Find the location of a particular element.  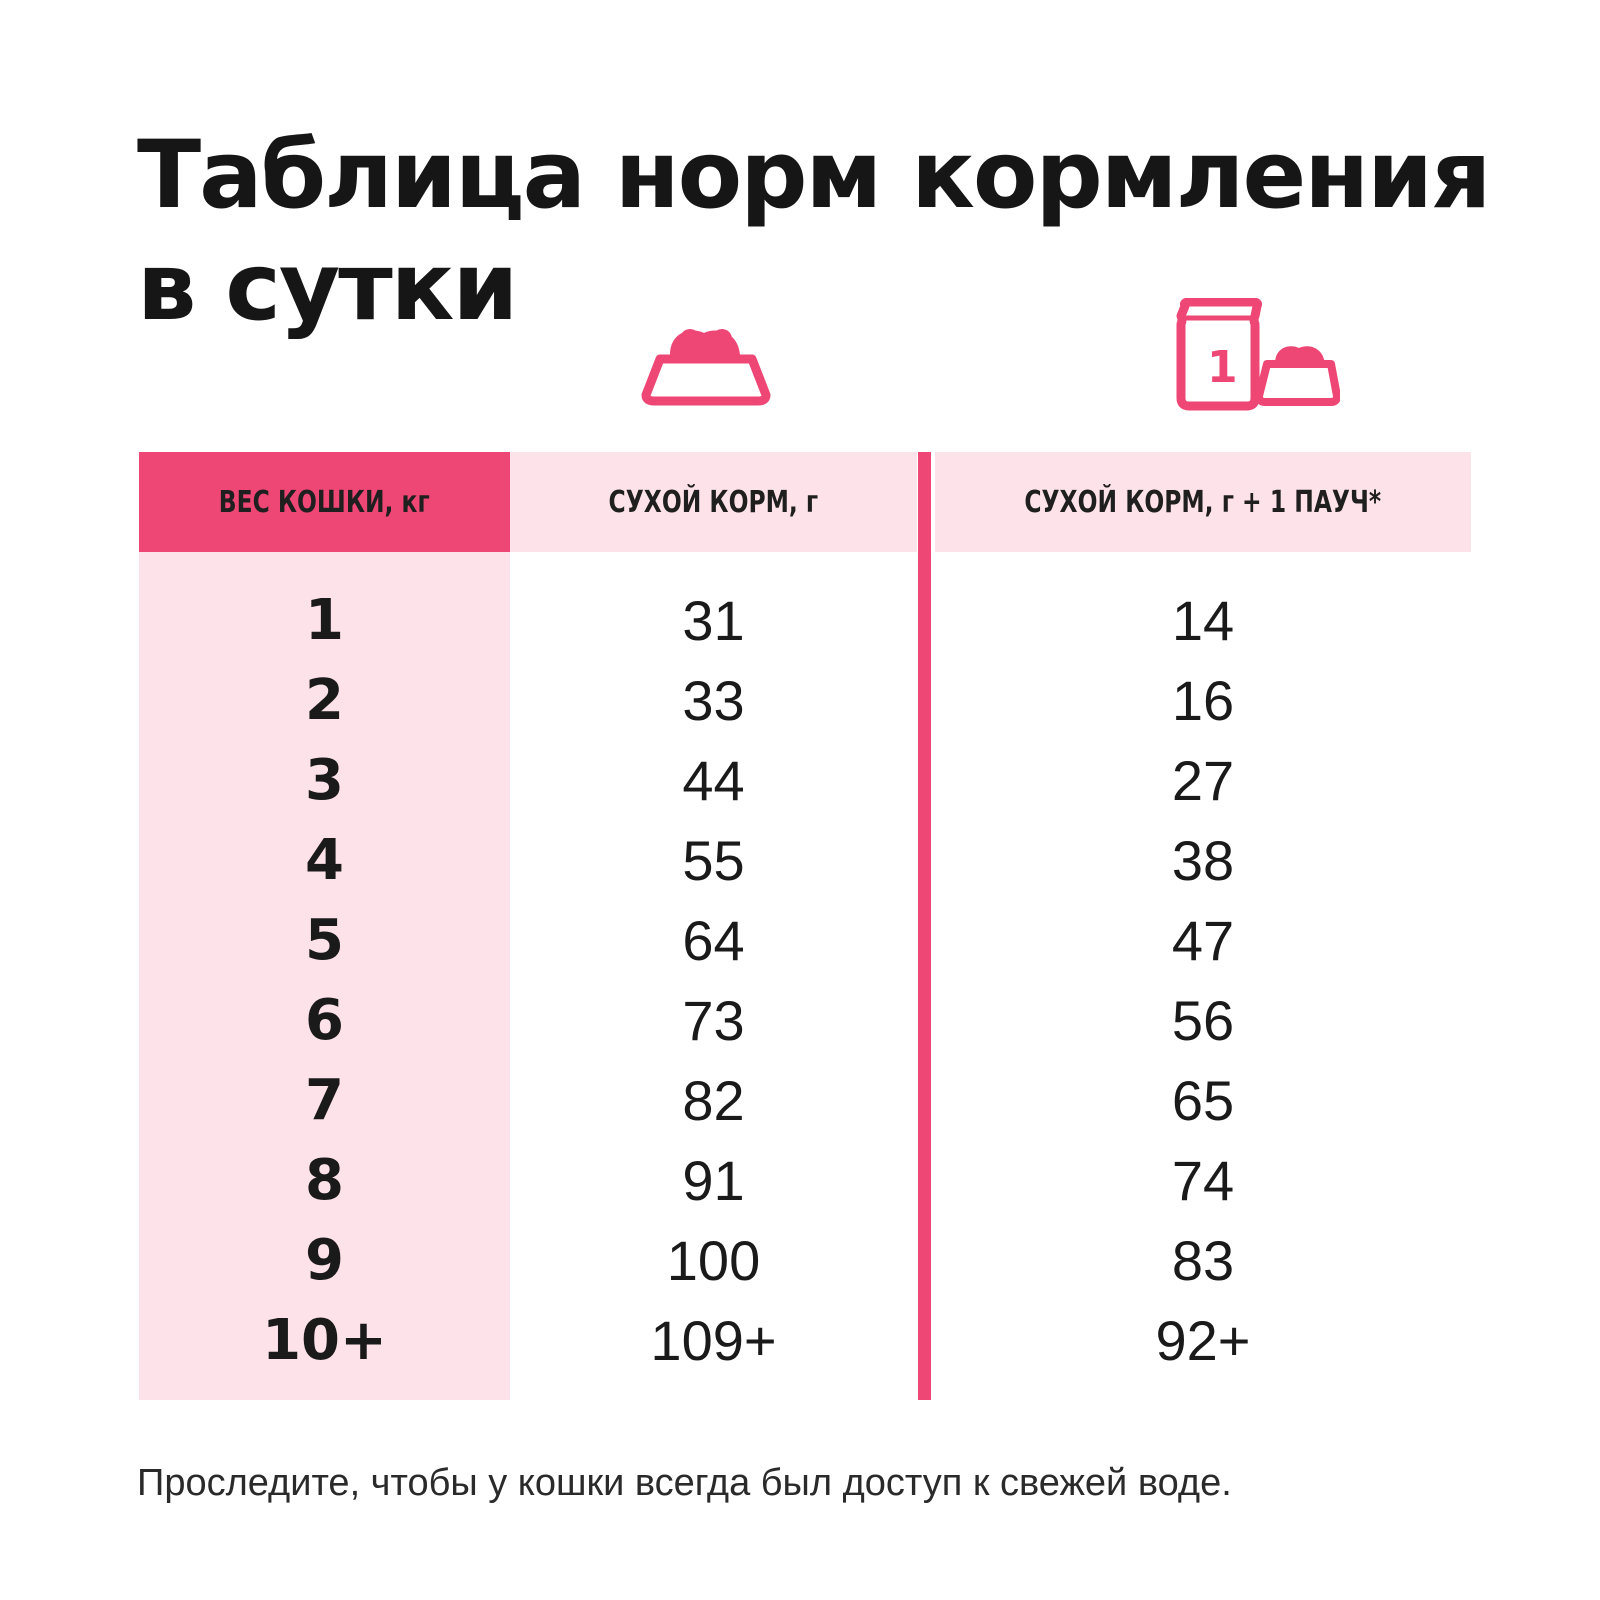

cell-dry-pouch: 56 is located at coordinates (1203, 1020).